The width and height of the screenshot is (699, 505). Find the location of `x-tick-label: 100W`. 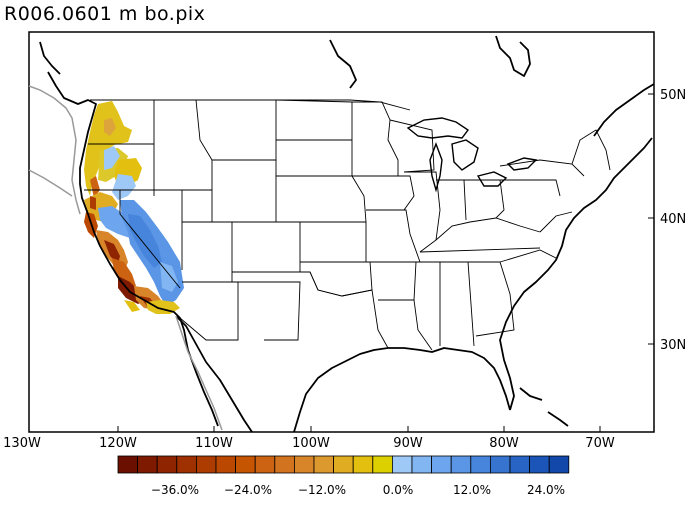

x-tick-label: 100W is located at coordinates (311, 443).